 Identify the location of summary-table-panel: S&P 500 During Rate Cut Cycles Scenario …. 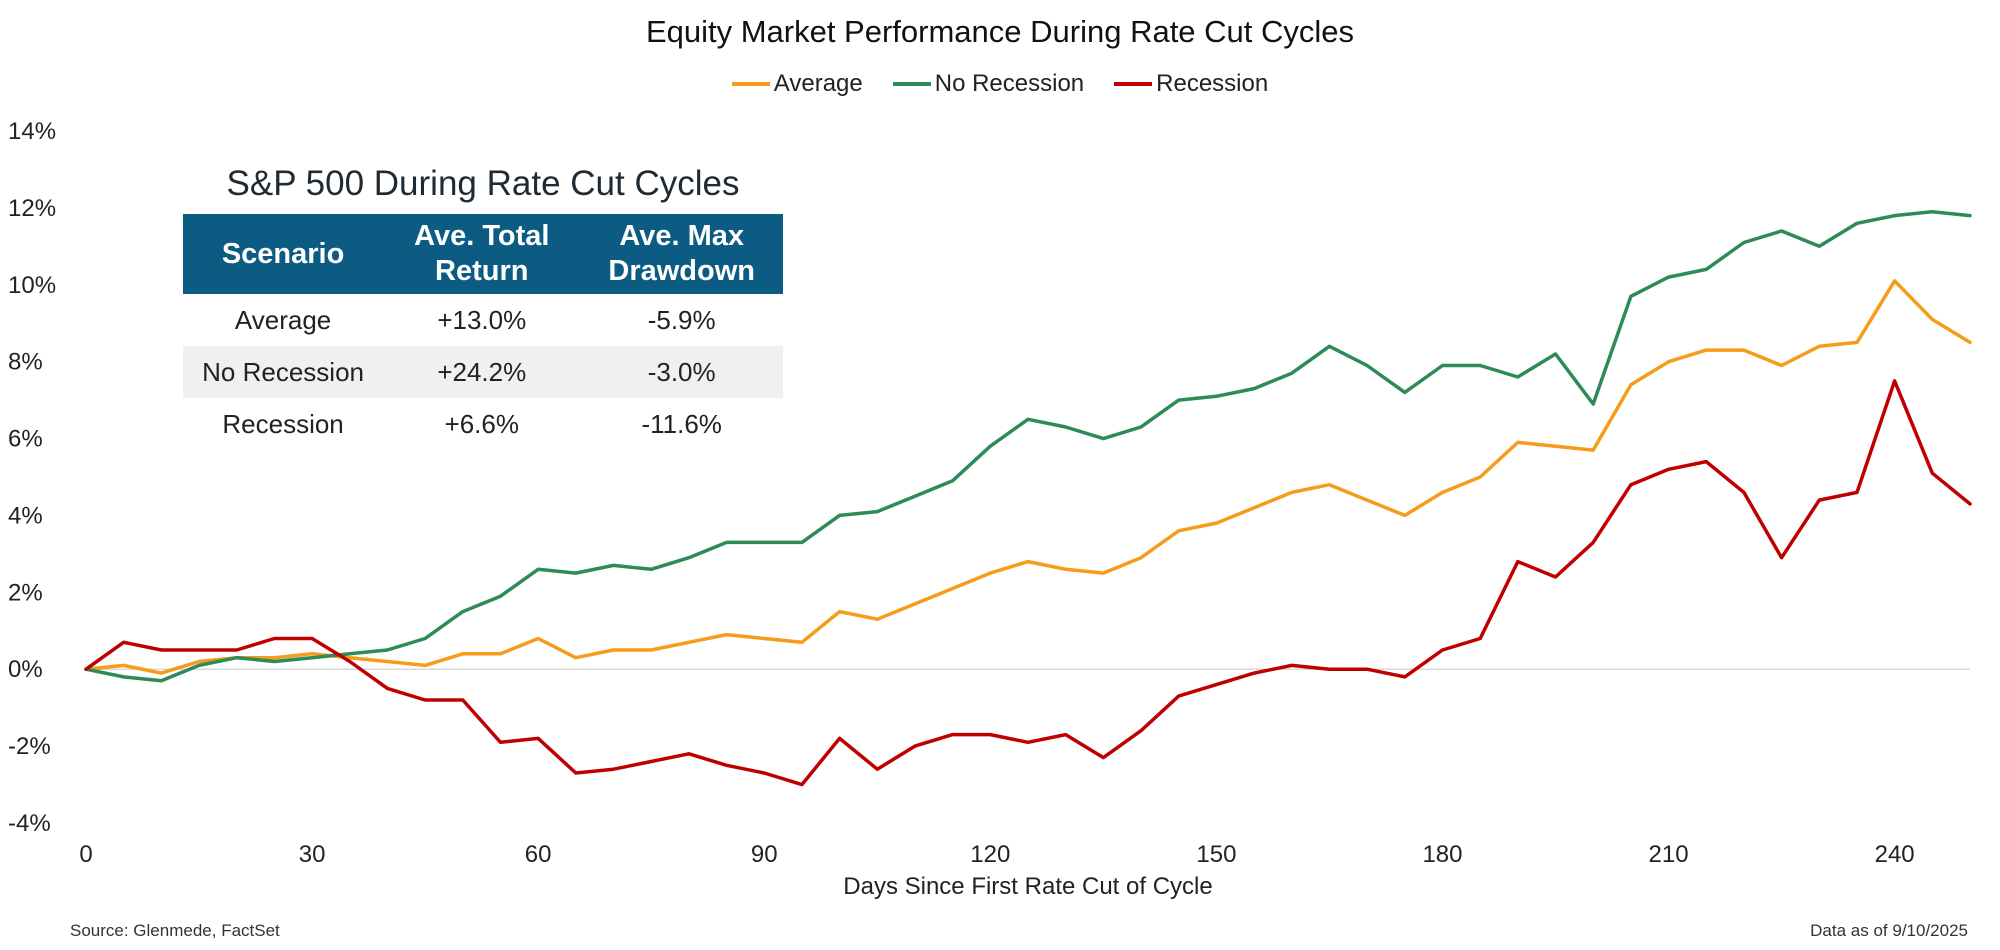
(483, 307).